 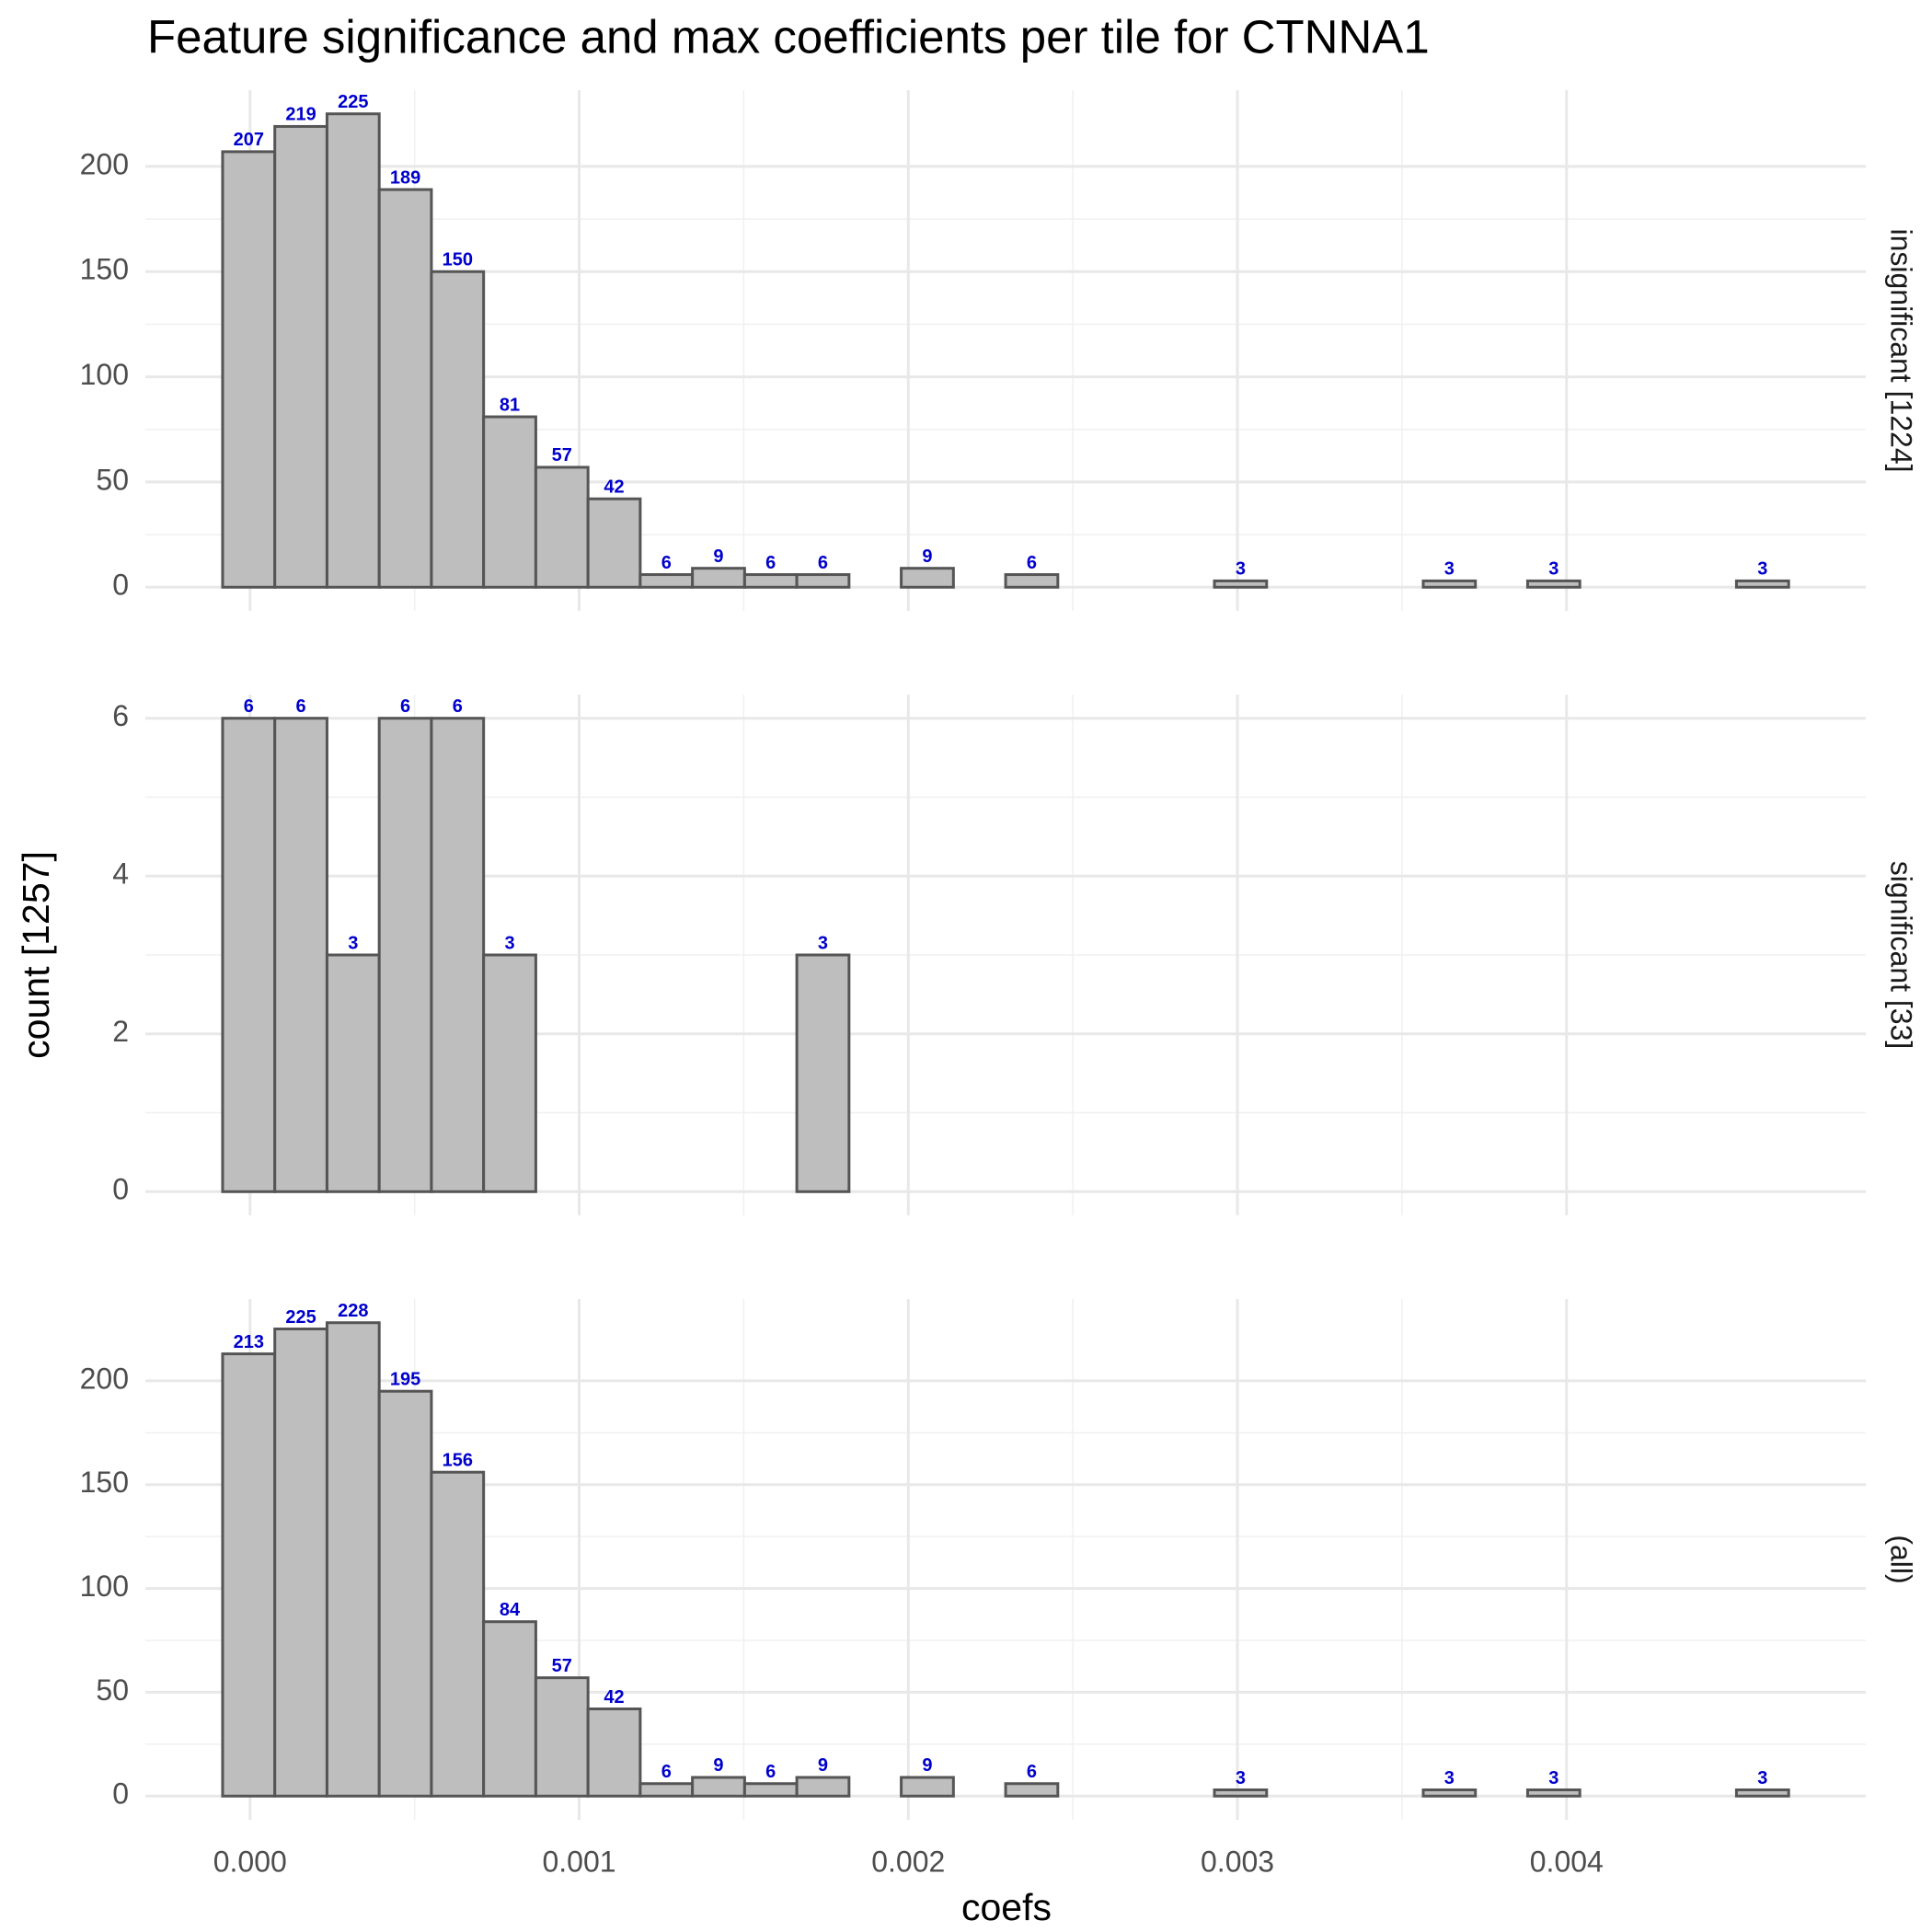 I want to click on data-label: 81, so click(x=510, y=405).